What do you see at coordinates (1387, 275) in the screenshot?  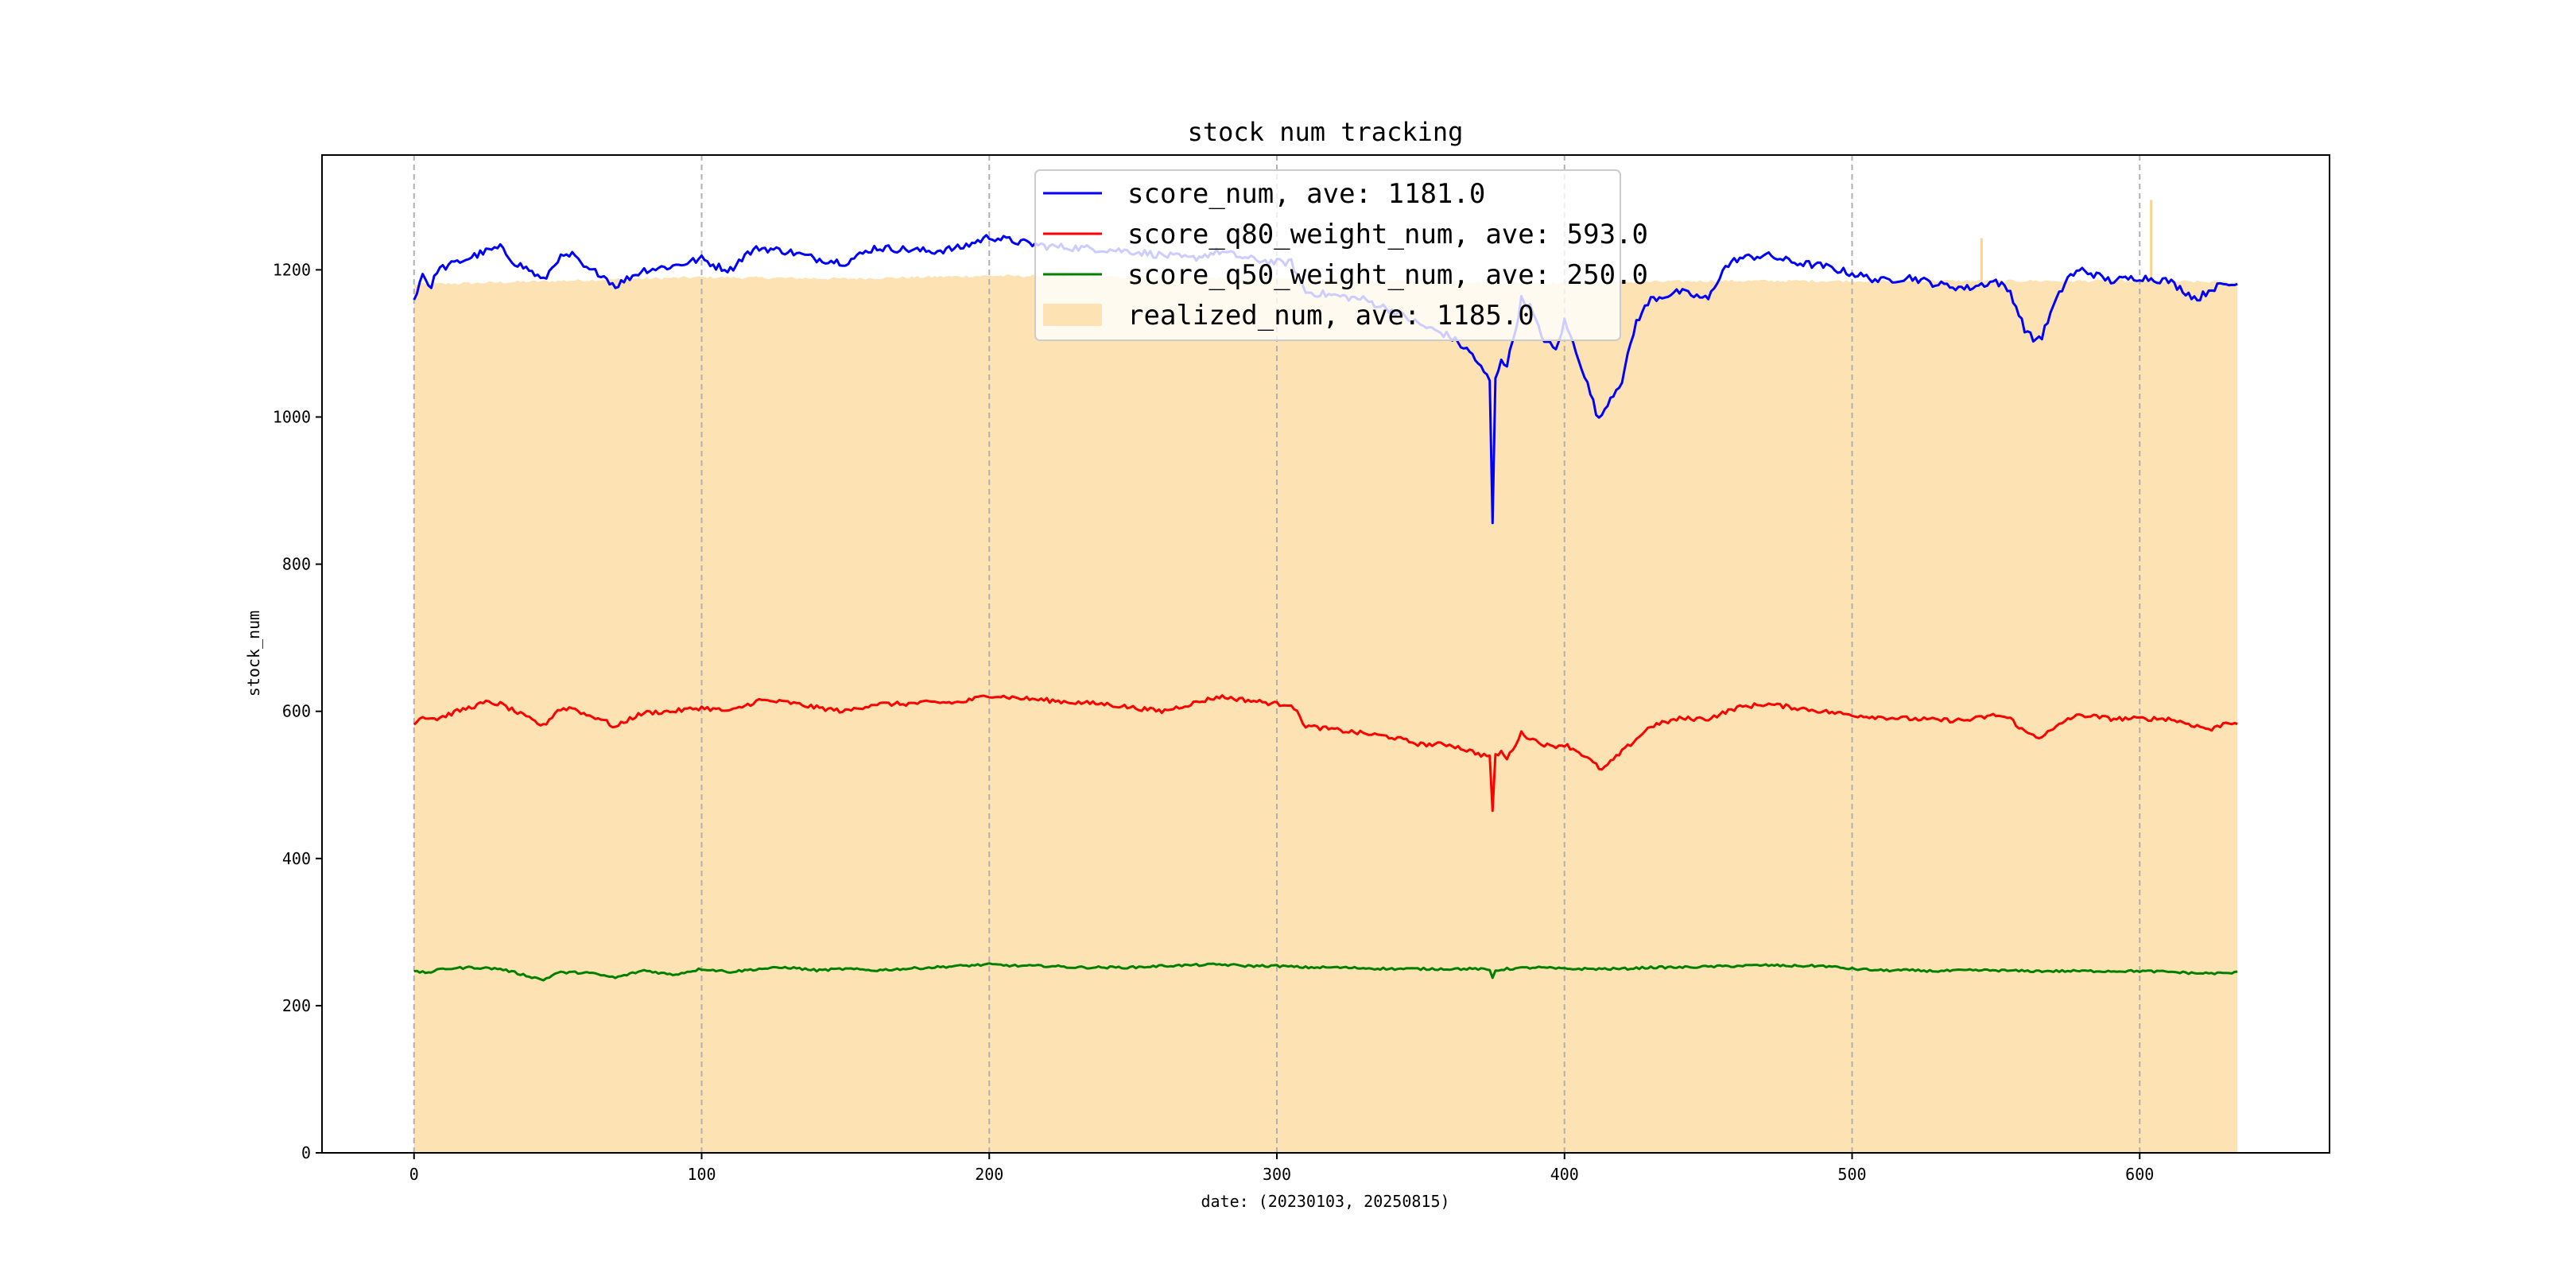 I see `legend-label-2: score_q50_weight_num, ave: 250.0` at bounding box center [1387, 275].